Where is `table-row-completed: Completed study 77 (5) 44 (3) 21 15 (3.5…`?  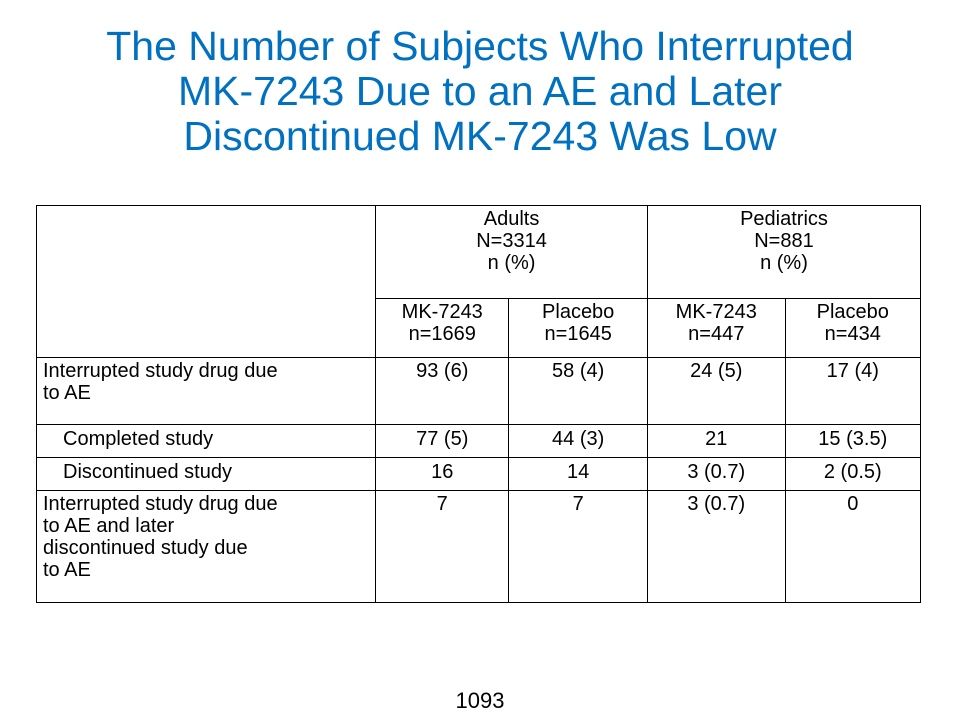
table-row-completed: Completed study 77 (5) 44 (3) 21 15 (3.5… is located at coordinates (478, 441).